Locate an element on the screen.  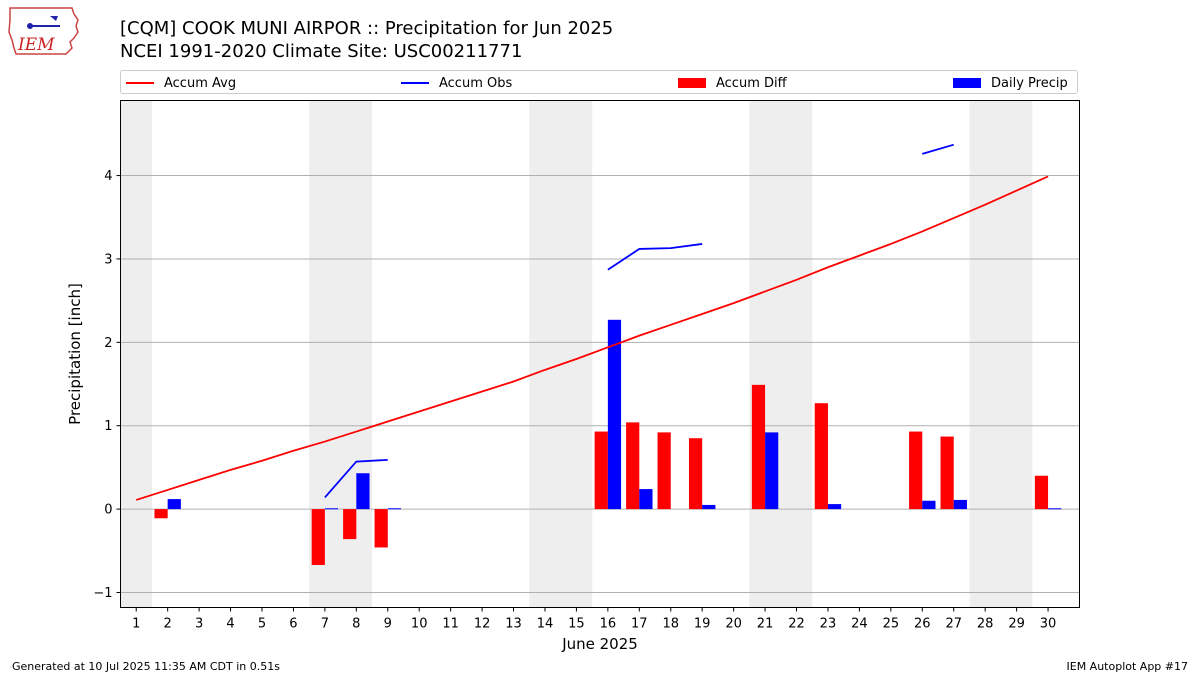
legend-label: Daily Precip is located at coordinates (1029, 83).